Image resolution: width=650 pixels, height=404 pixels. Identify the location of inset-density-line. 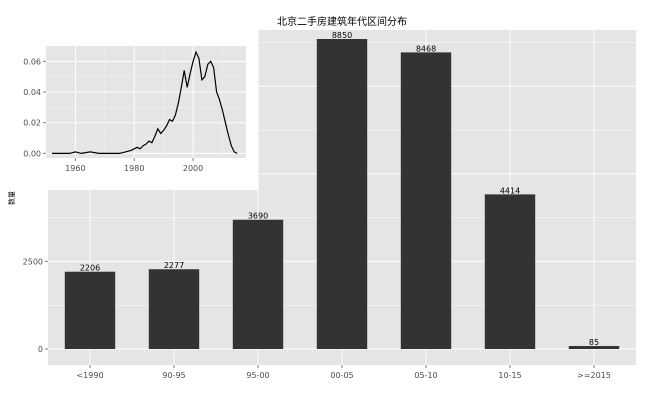
(144, 102).